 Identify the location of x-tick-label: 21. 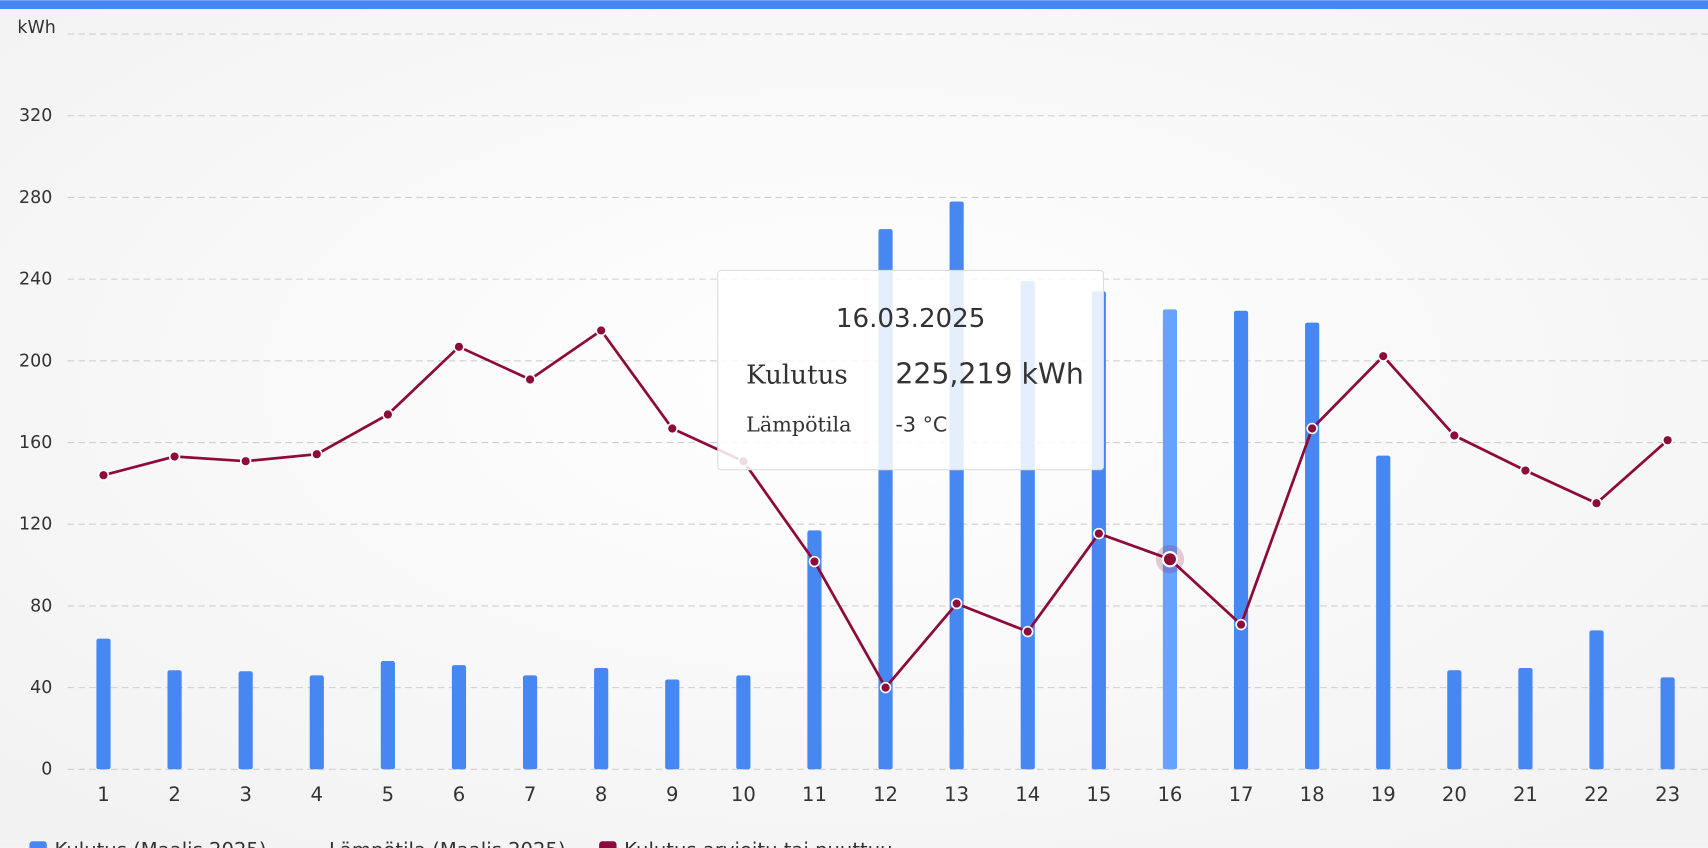
(1525, 794).